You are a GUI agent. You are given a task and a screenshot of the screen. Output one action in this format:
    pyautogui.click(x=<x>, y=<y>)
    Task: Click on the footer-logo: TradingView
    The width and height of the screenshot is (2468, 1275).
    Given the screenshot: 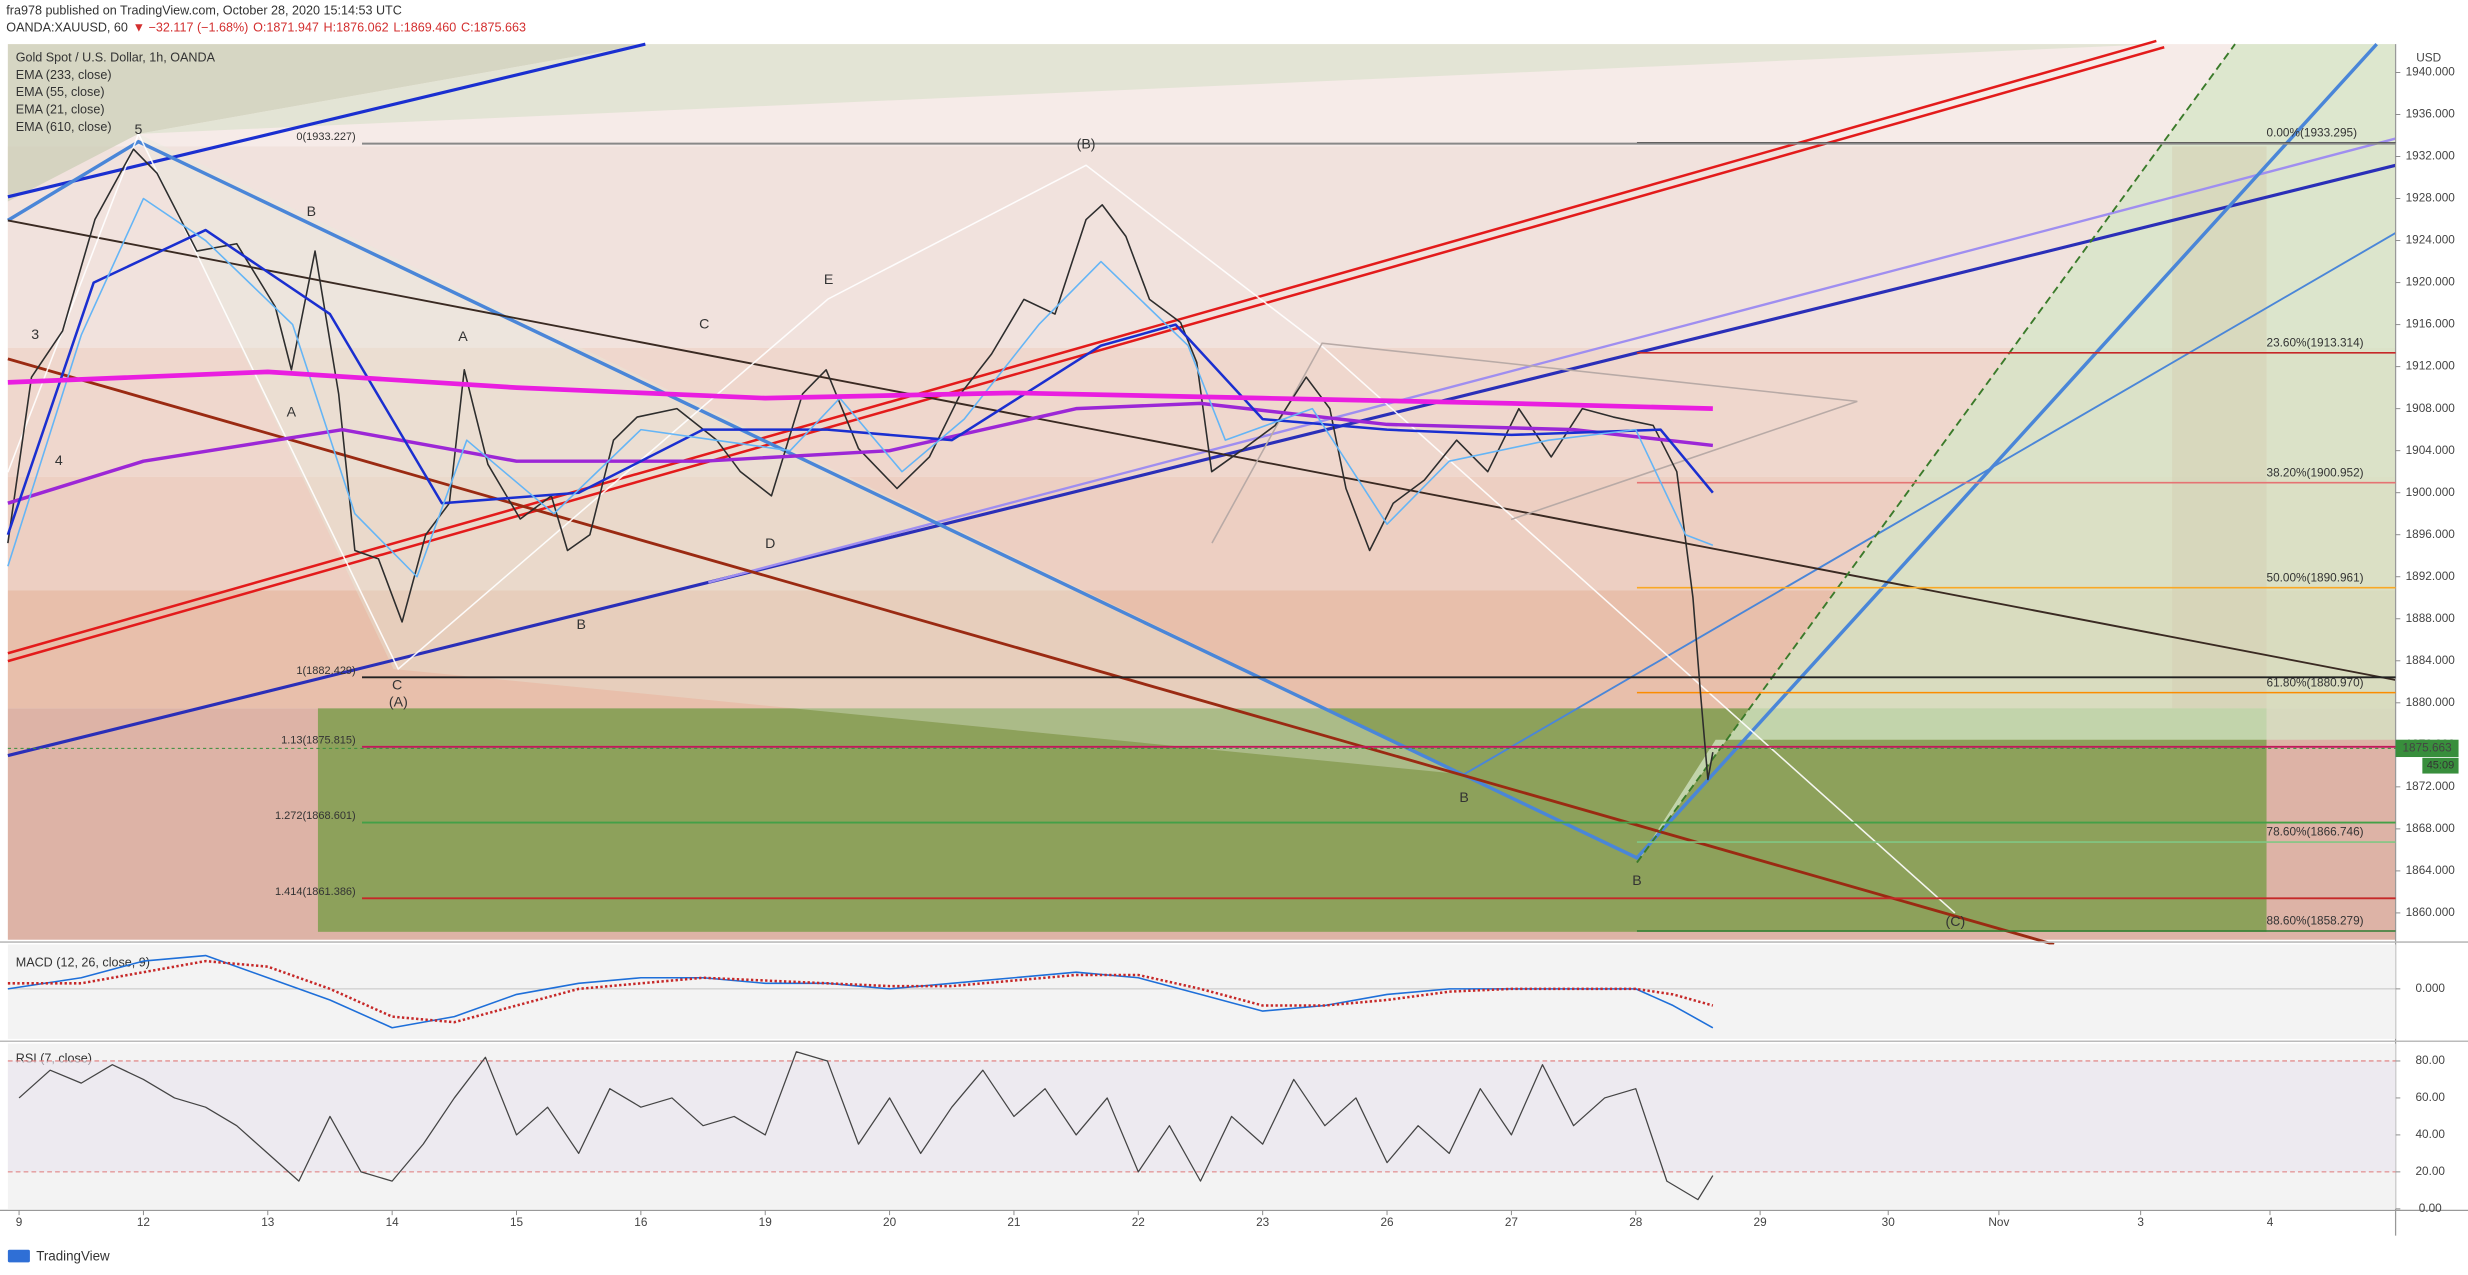 What is the action you would take?
    pyautogui.click(x=58, y=1255)
    